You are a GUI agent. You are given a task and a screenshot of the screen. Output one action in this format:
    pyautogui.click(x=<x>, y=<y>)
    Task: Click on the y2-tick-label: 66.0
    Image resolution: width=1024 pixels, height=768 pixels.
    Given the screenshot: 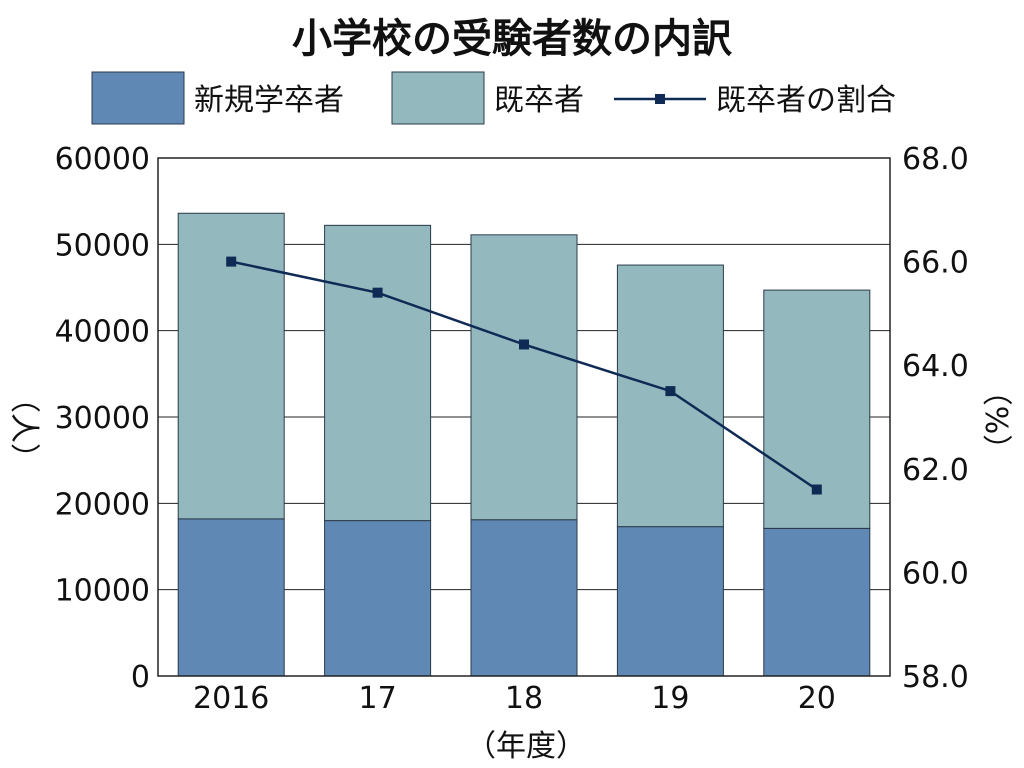 What is the action you would take?
    pyautogui.click(x=935, y=263)
    